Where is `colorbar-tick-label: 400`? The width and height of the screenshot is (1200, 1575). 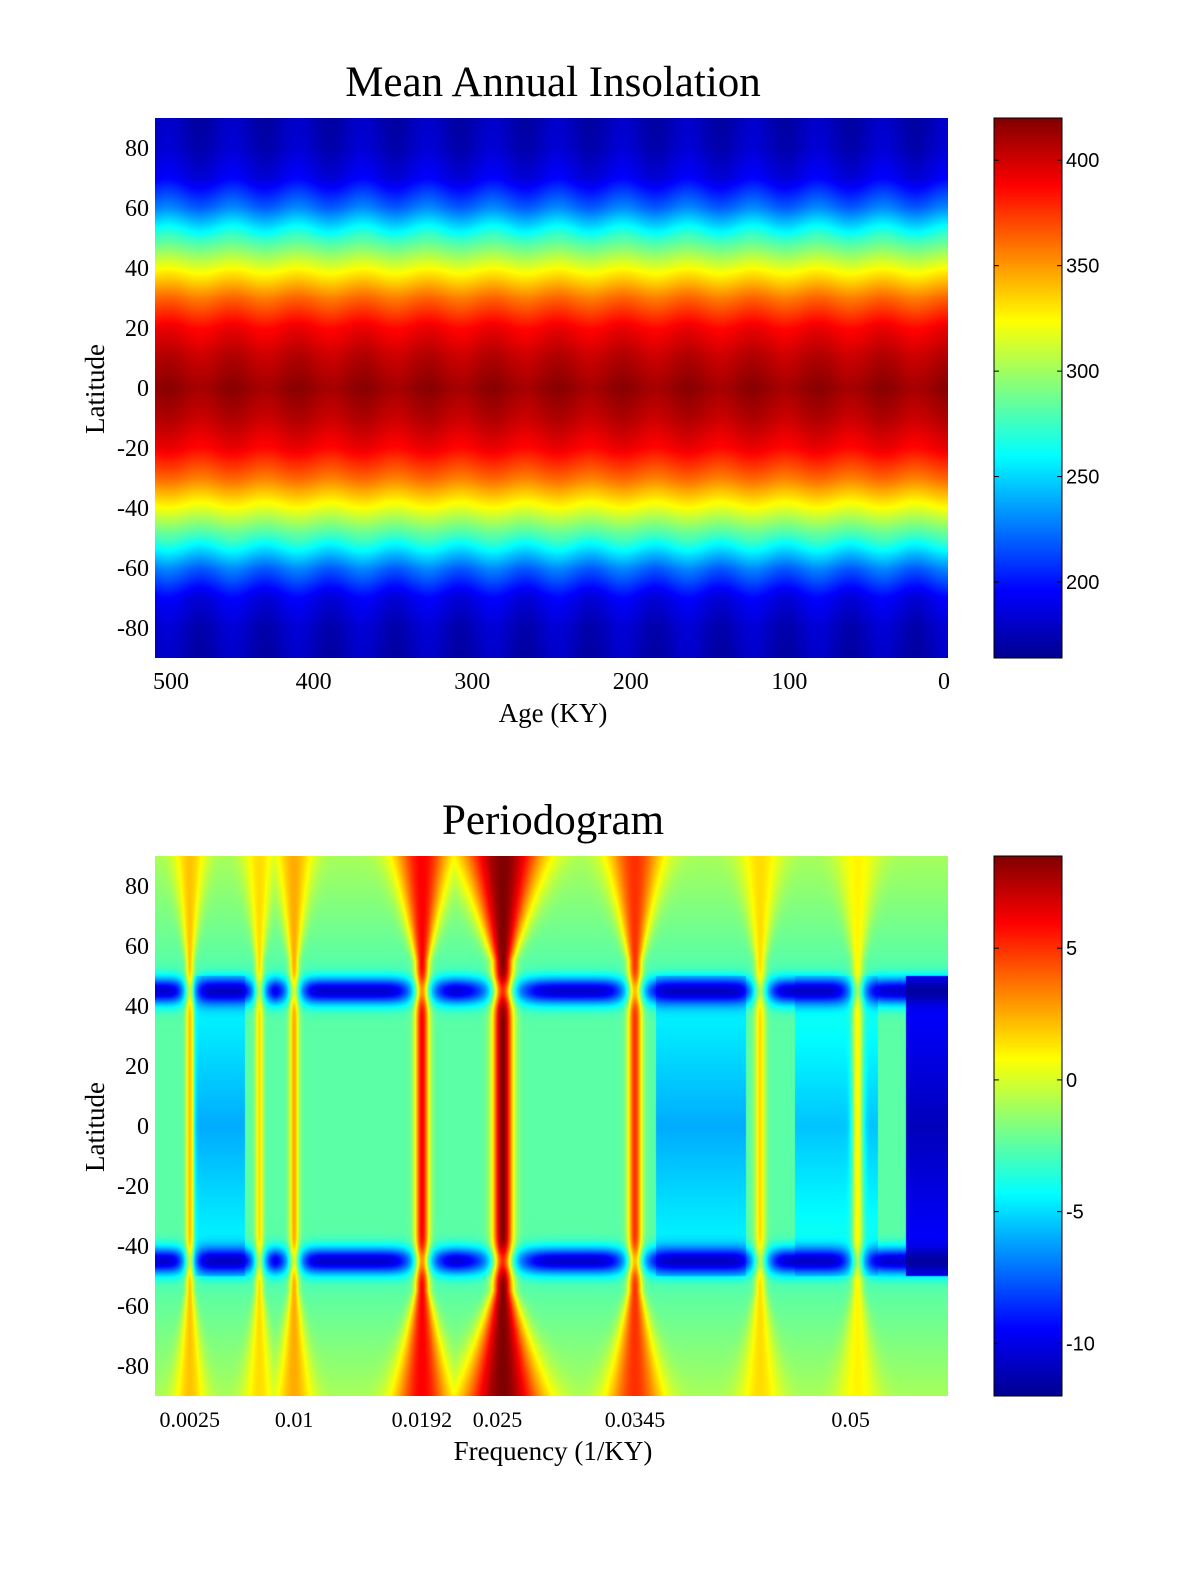
colorbar-tick-label: 400 is located at coordinates (1082, 161).